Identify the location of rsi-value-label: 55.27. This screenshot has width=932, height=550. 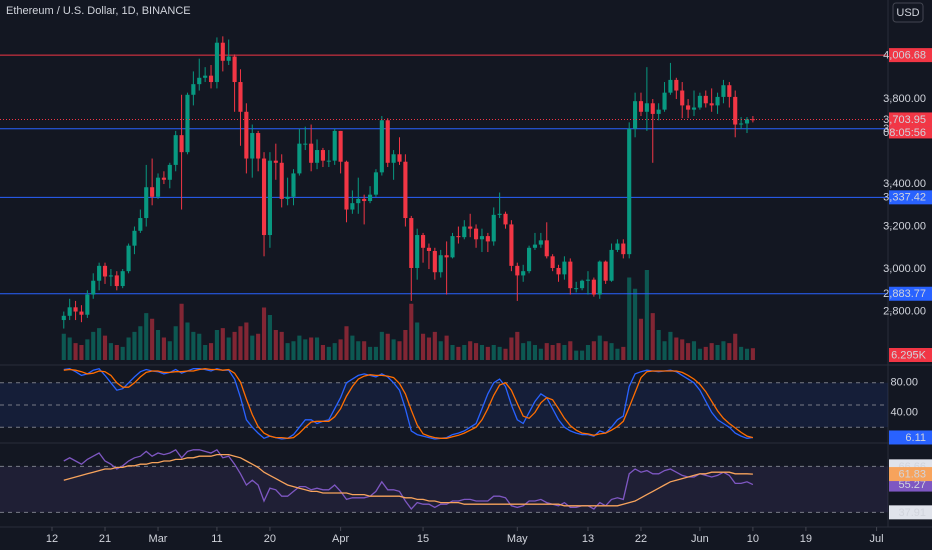
(912, 485).